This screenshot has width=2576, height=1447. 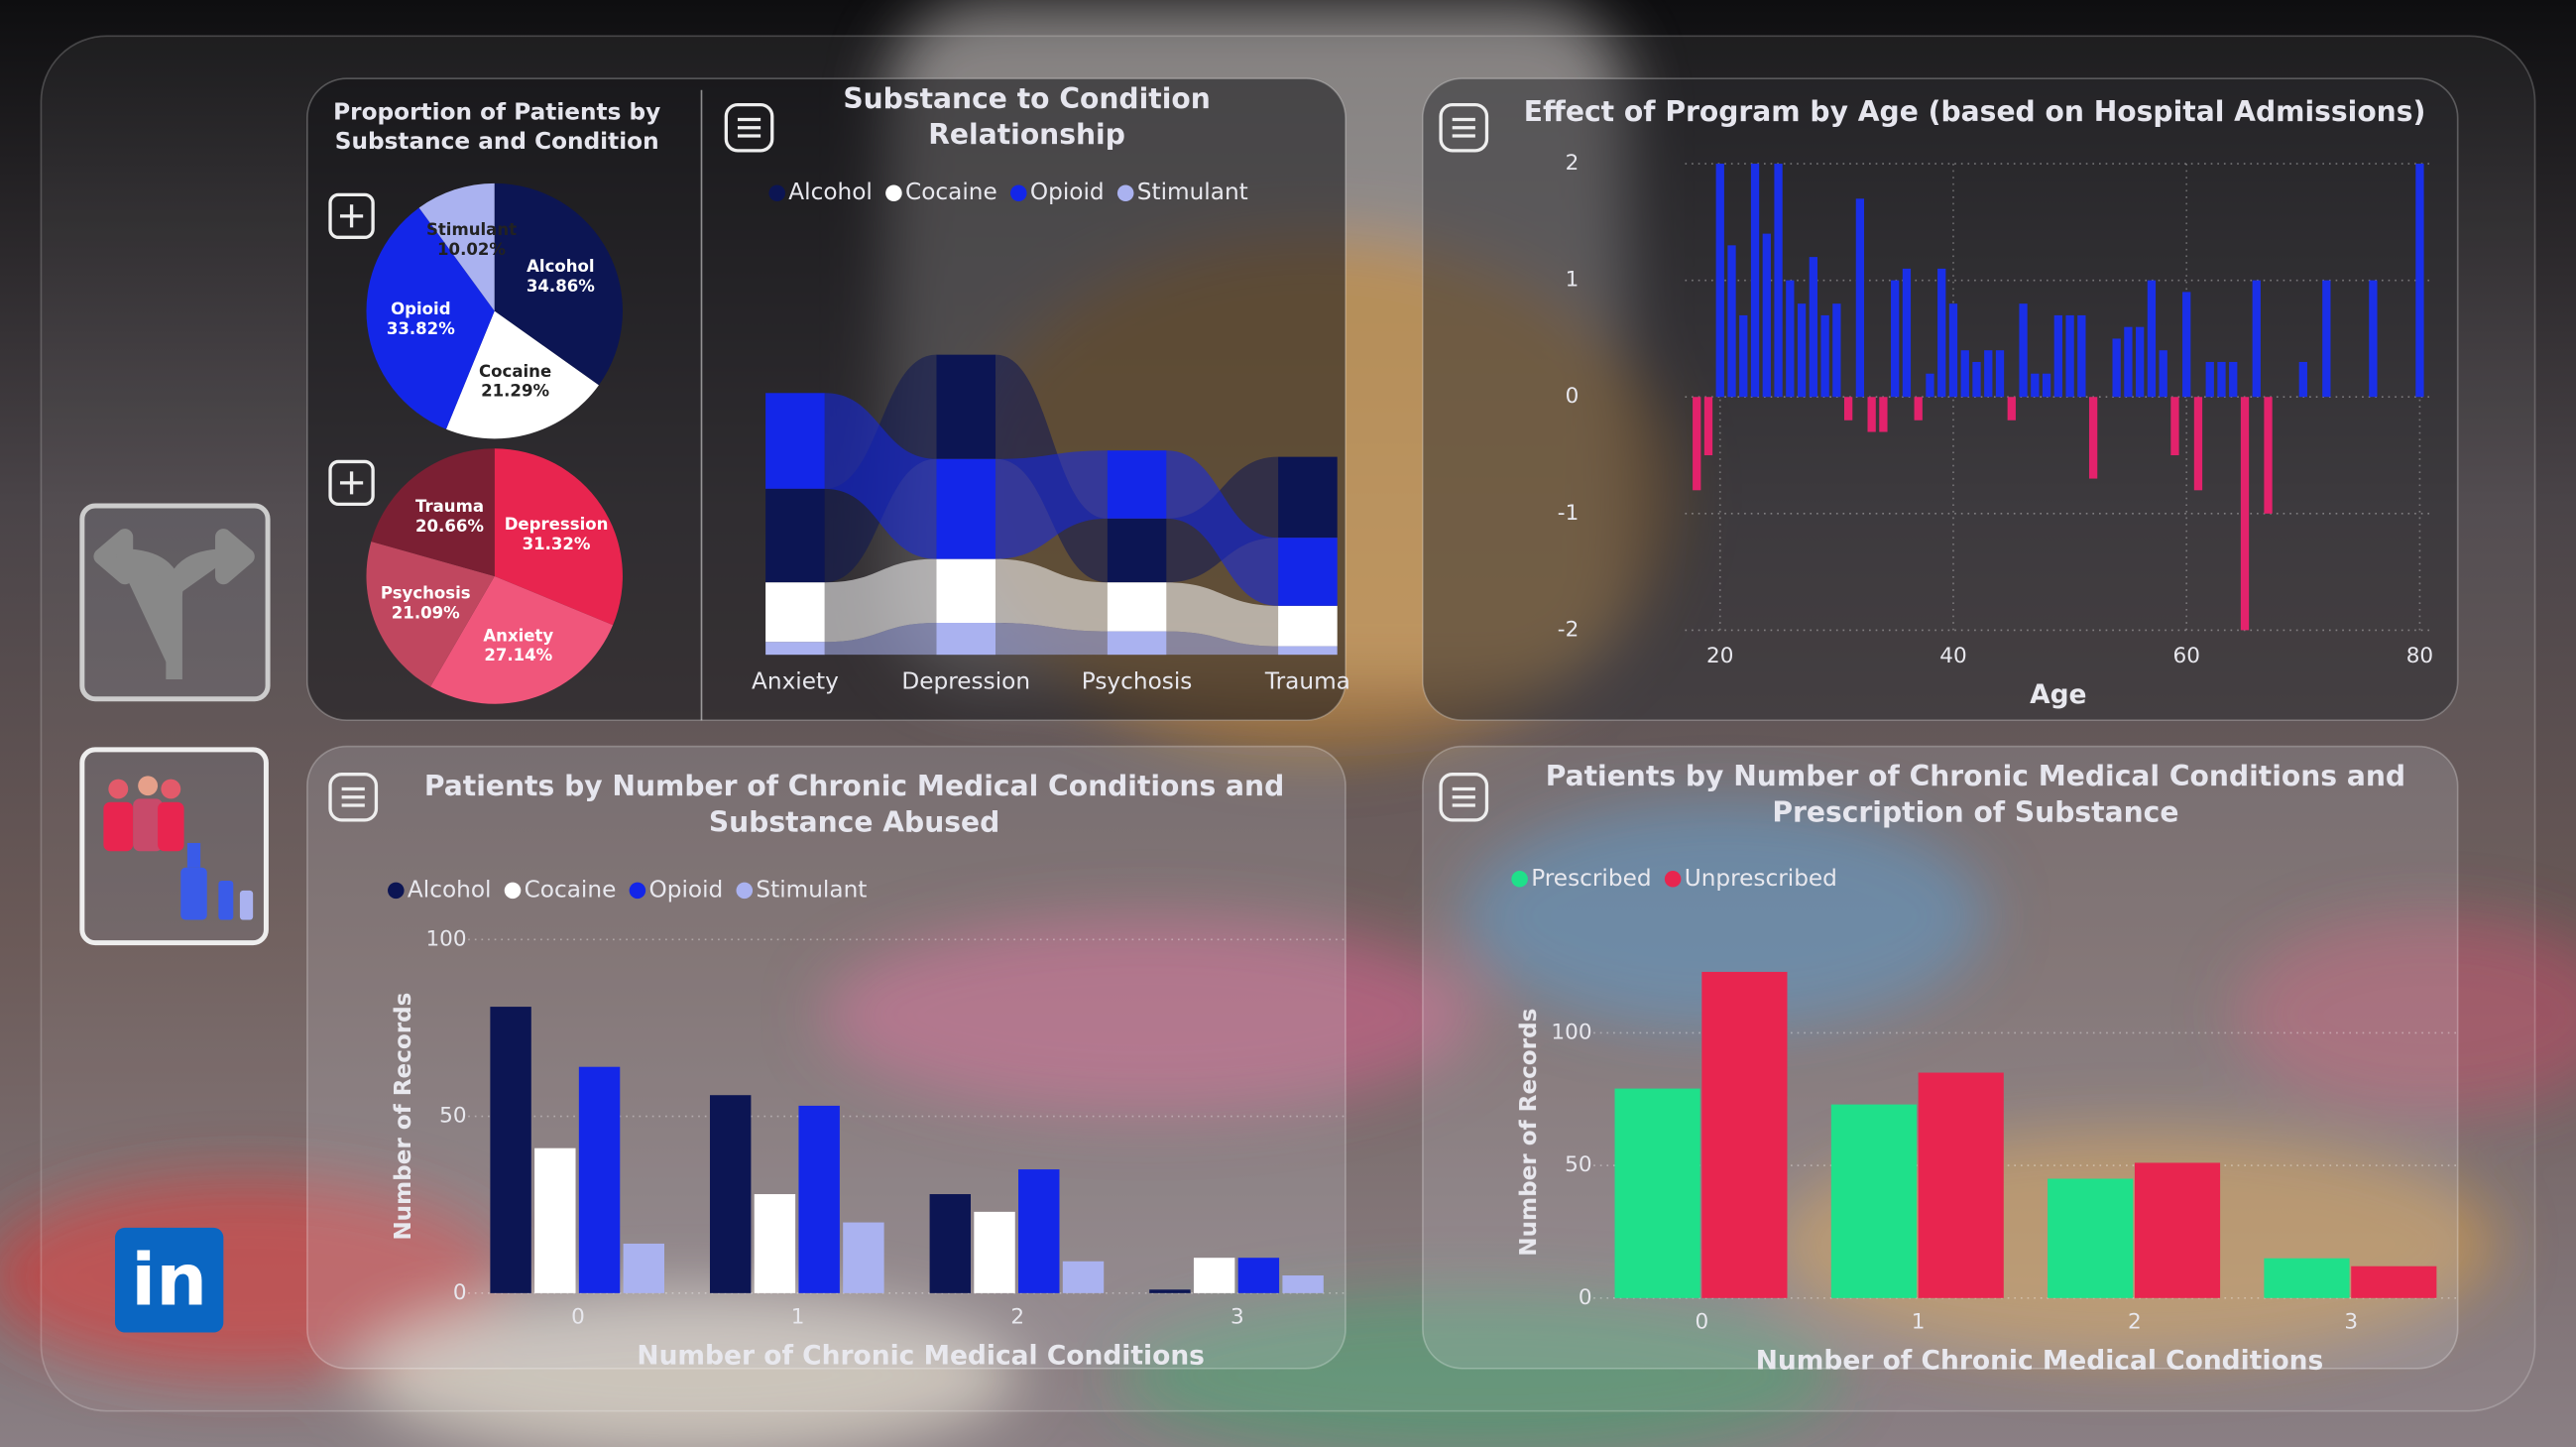 I want to click on slice-category: Opioid, so click(x=420, y=309).